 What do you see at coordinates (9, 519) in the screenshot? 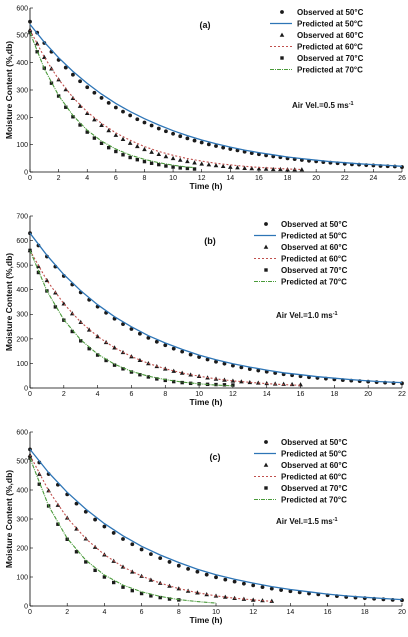
I see `y-axis-label: Moisture Content (%,db)` at bounding box center [9, 519].